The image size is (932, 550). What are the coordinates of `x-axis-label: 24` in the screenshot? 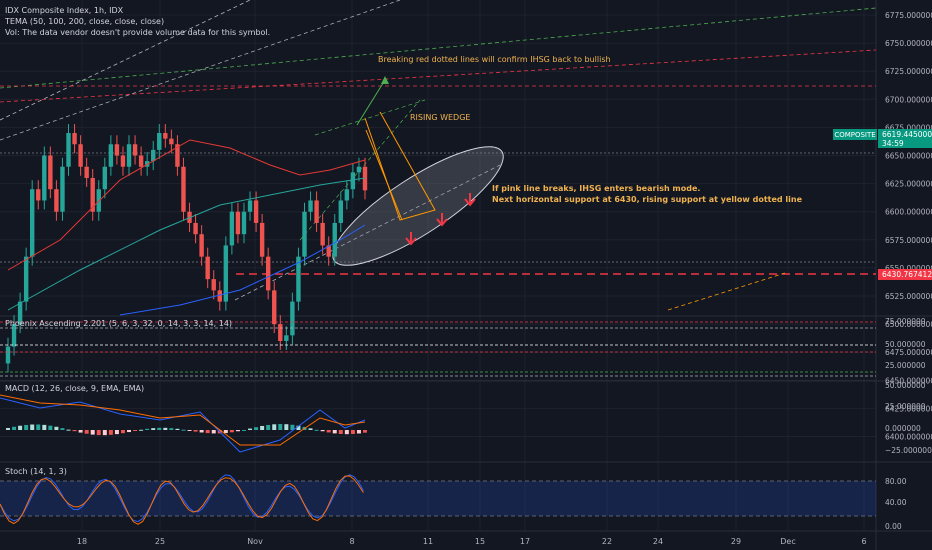 It's located at (658, 541).